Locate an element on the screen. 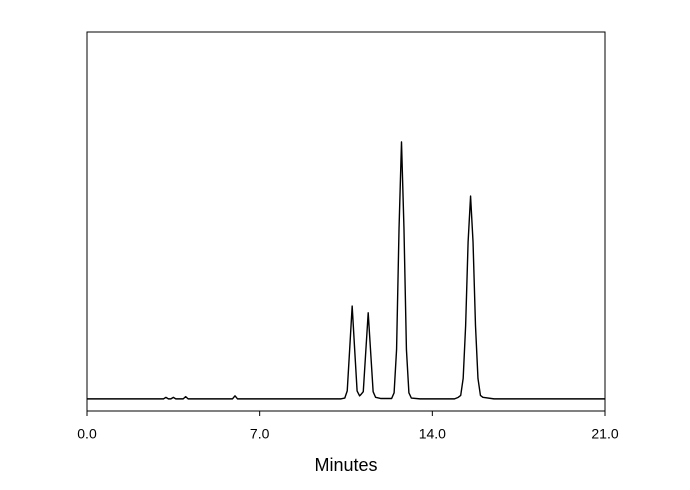  x-tick-label: 21.0 is located at coordinates (604, 434).